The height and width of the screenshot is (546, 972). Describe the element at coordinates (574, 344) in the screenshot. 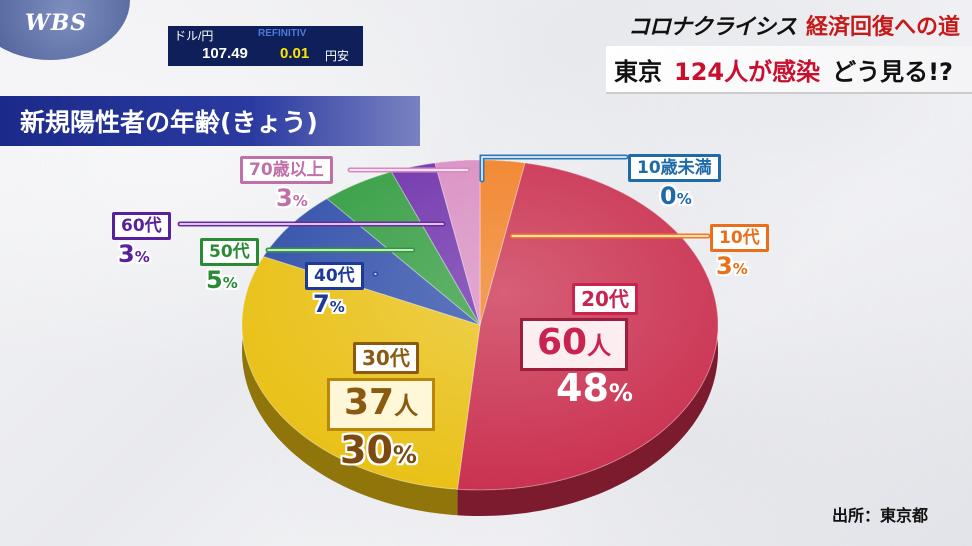

I see `label-20s-count: 60人` at that location.